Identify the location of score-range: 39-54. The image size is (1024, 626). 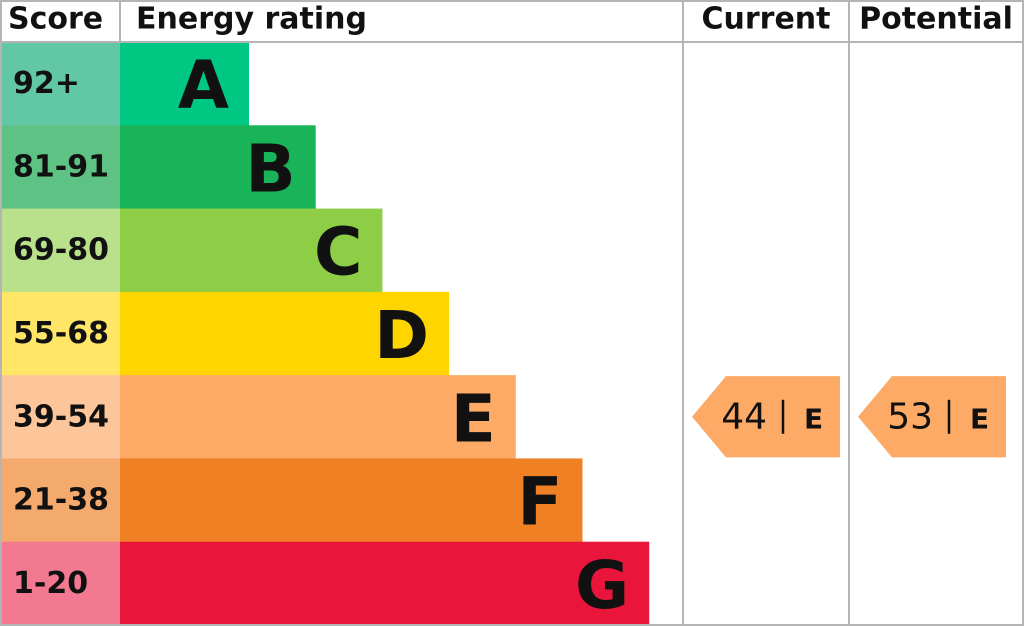
(61, 416).